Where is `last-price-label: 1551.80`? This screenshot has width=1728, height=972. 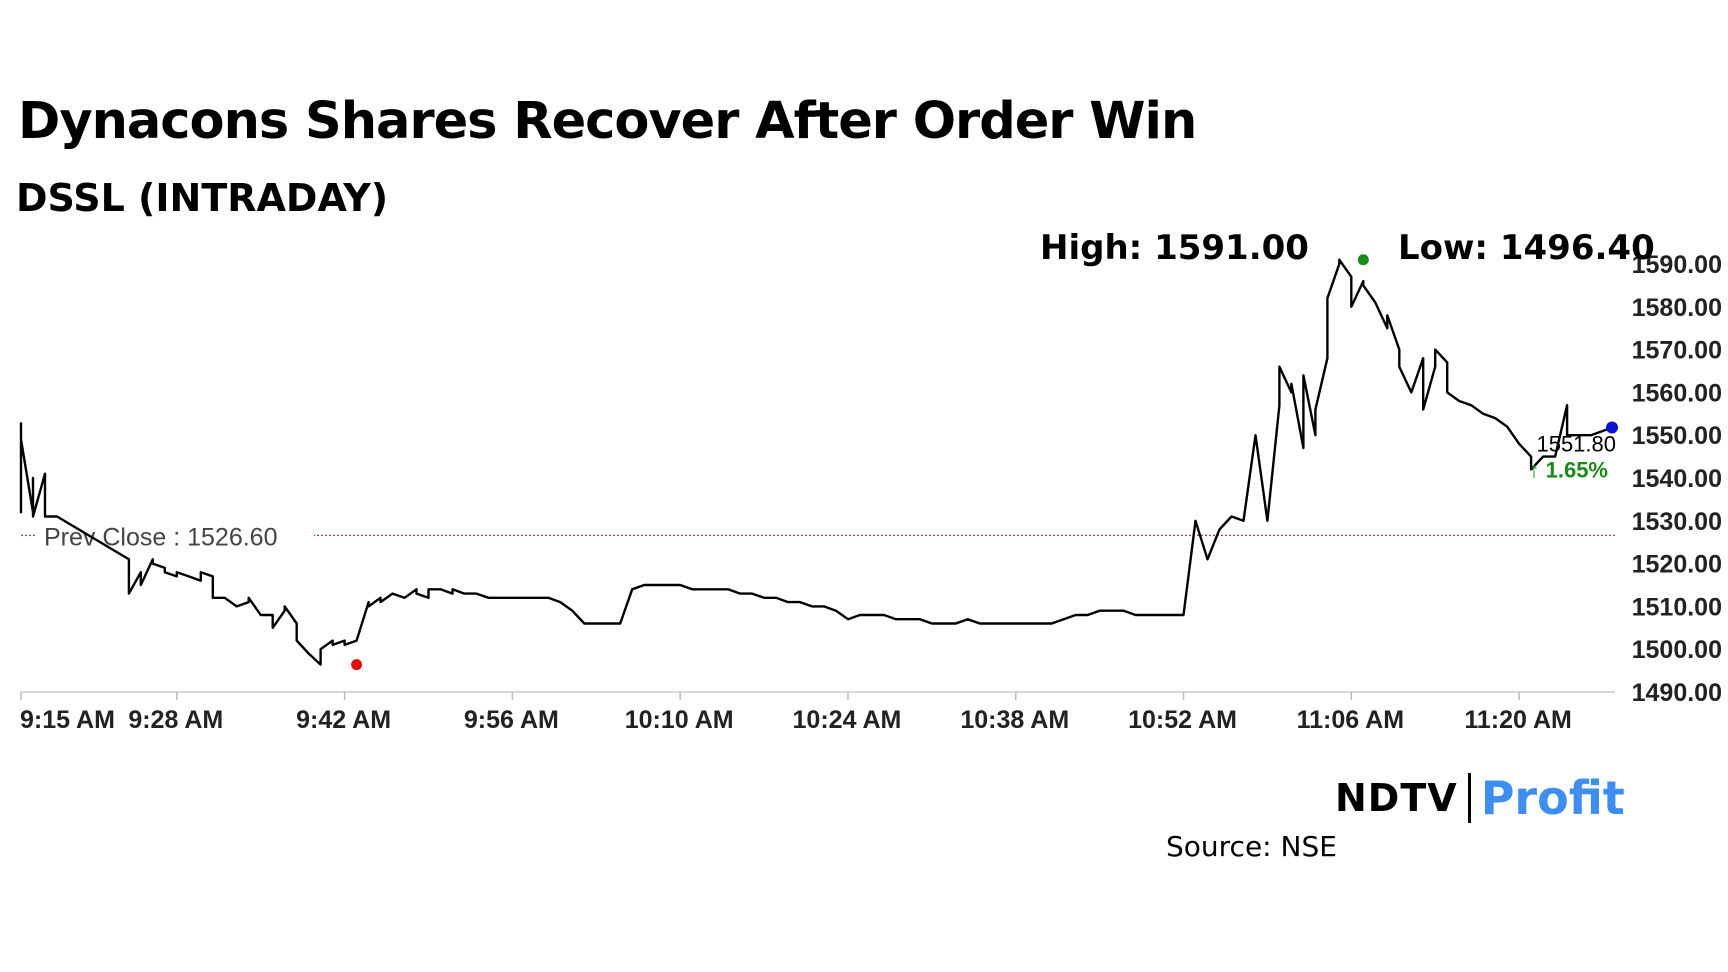 last-price-label: 1551.80 is located at coordinates (1576, 443).